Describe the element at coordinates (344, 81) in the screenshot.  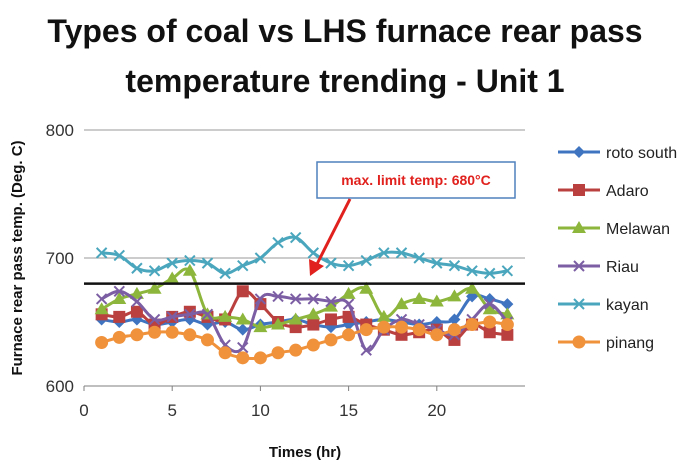
I see `title-line-2: temperature trending - Unit 1` at that location.